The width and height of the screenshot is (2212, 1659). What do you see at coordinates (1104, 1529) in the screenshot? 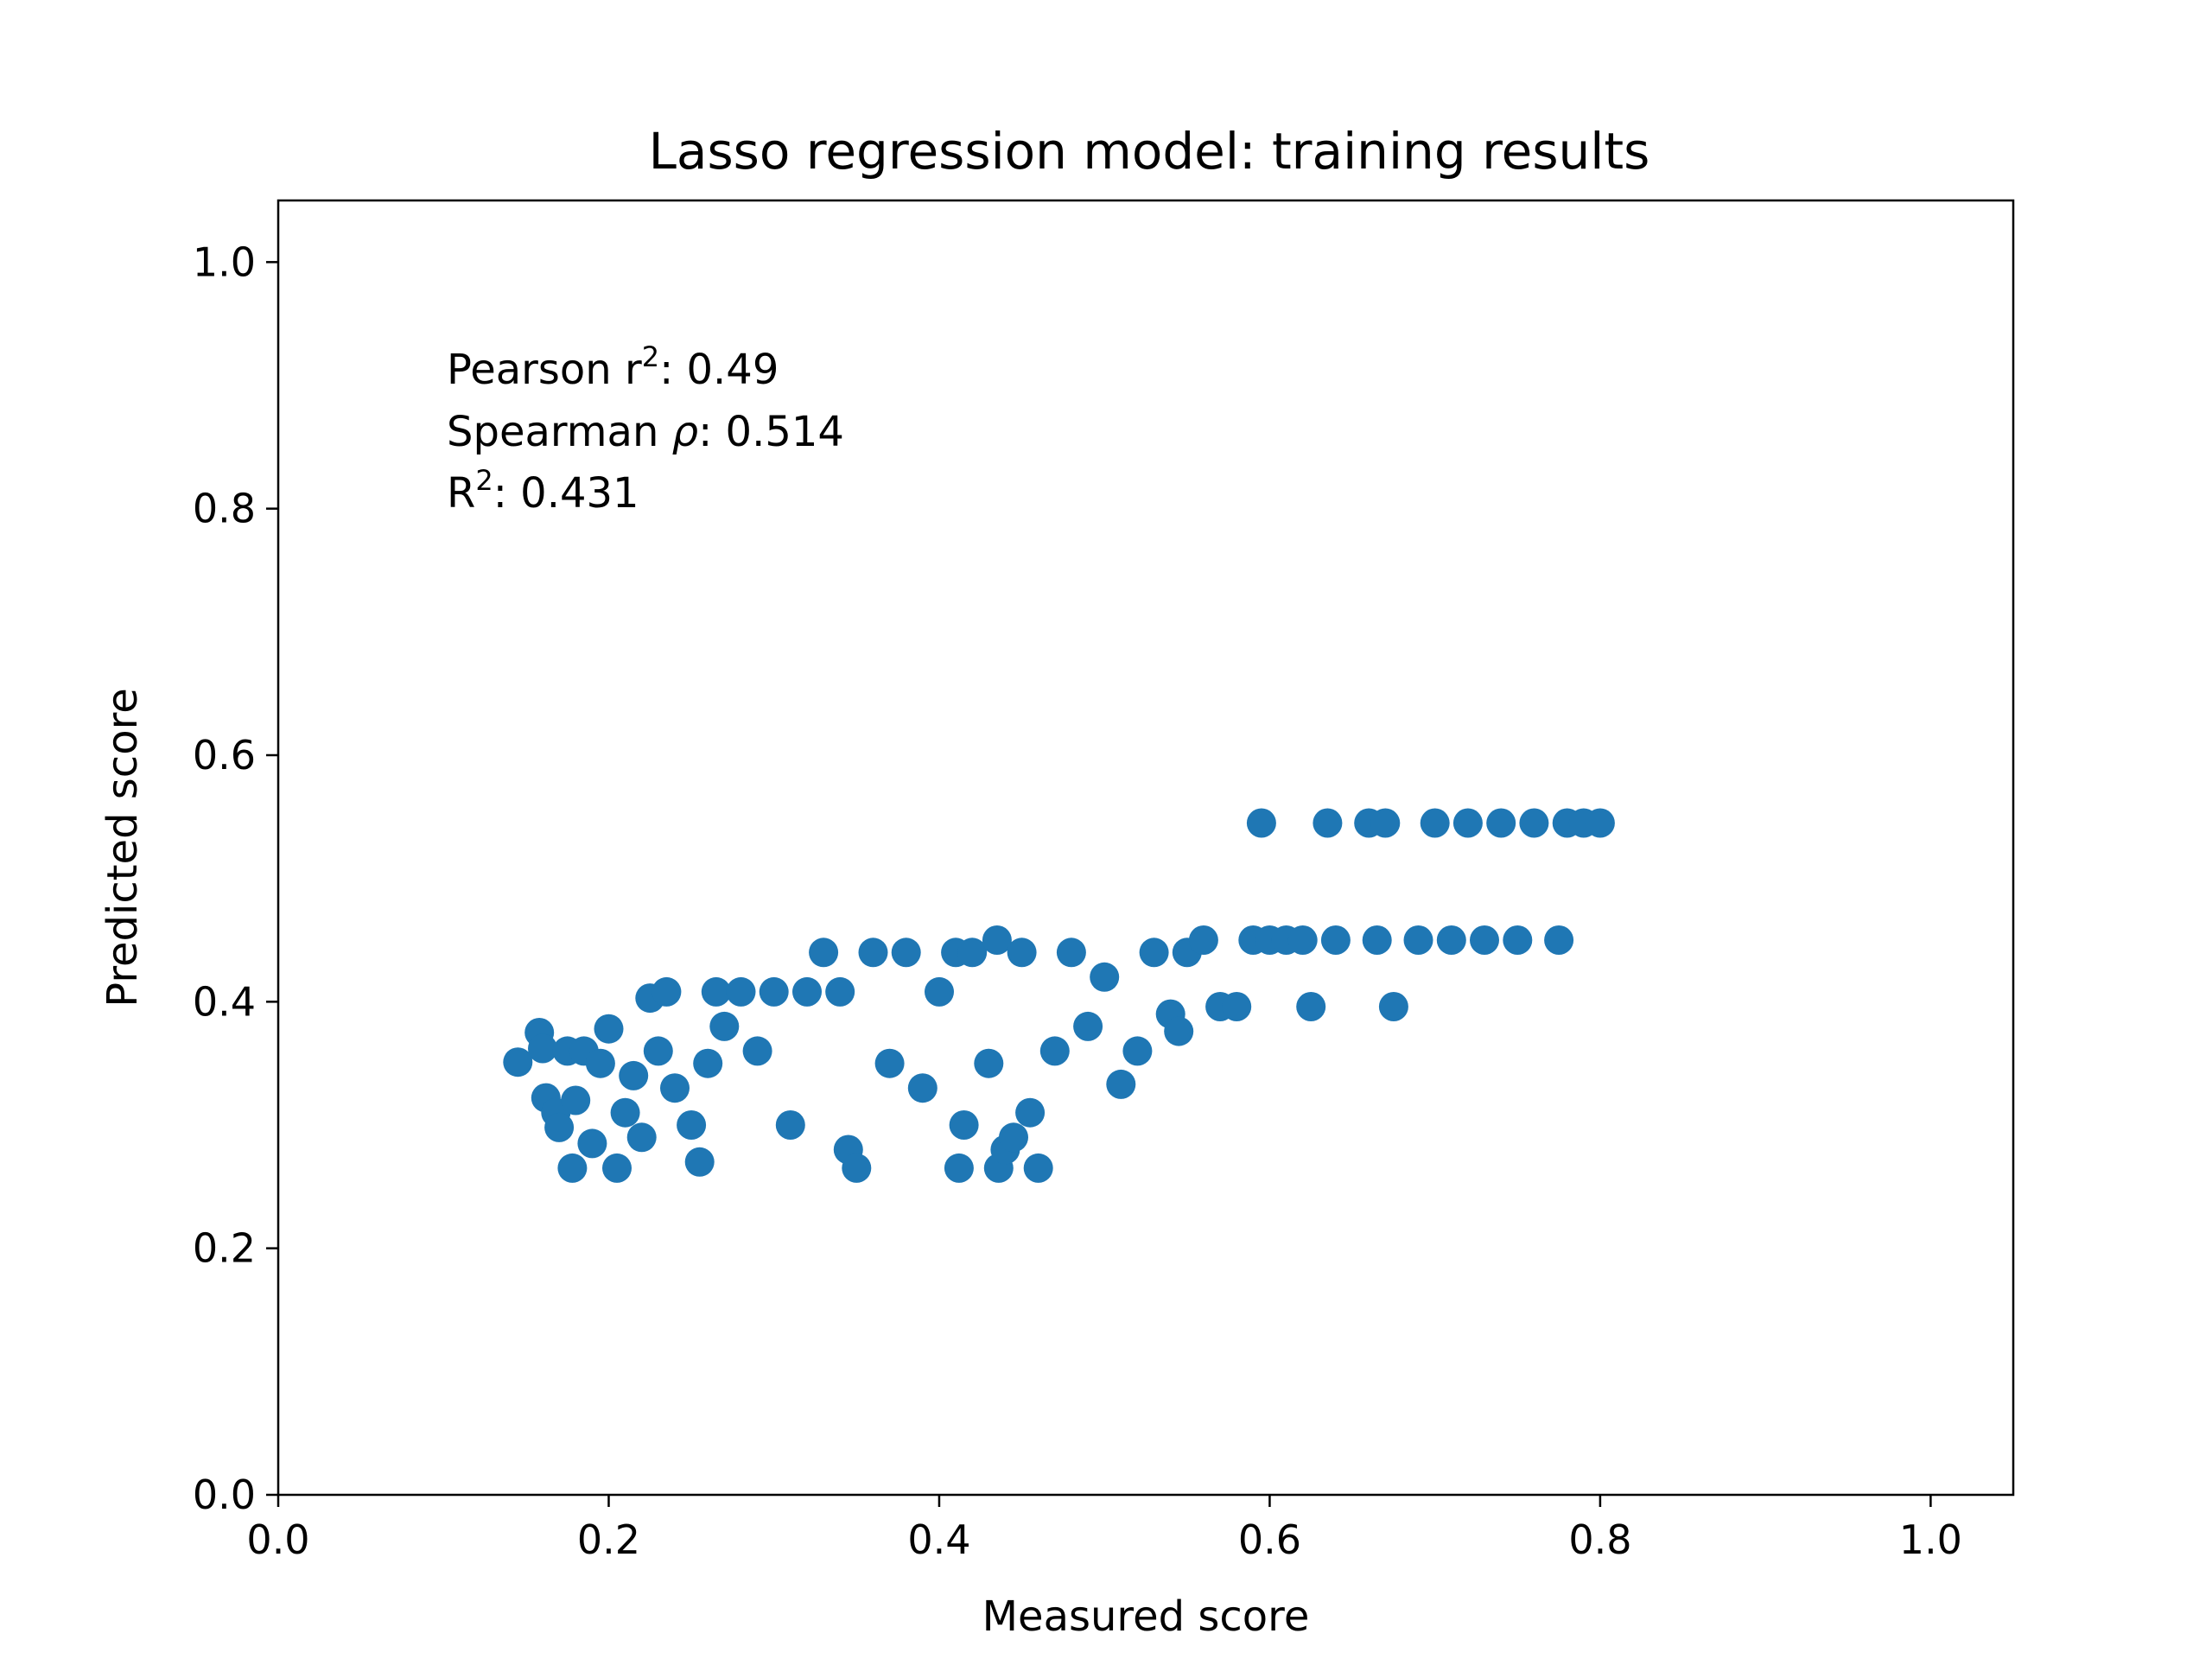
I see `x-axis-ticks: 0.0 0.2 0.4 0.6 0.8 1.0` at bounding box center [1104, 1529].